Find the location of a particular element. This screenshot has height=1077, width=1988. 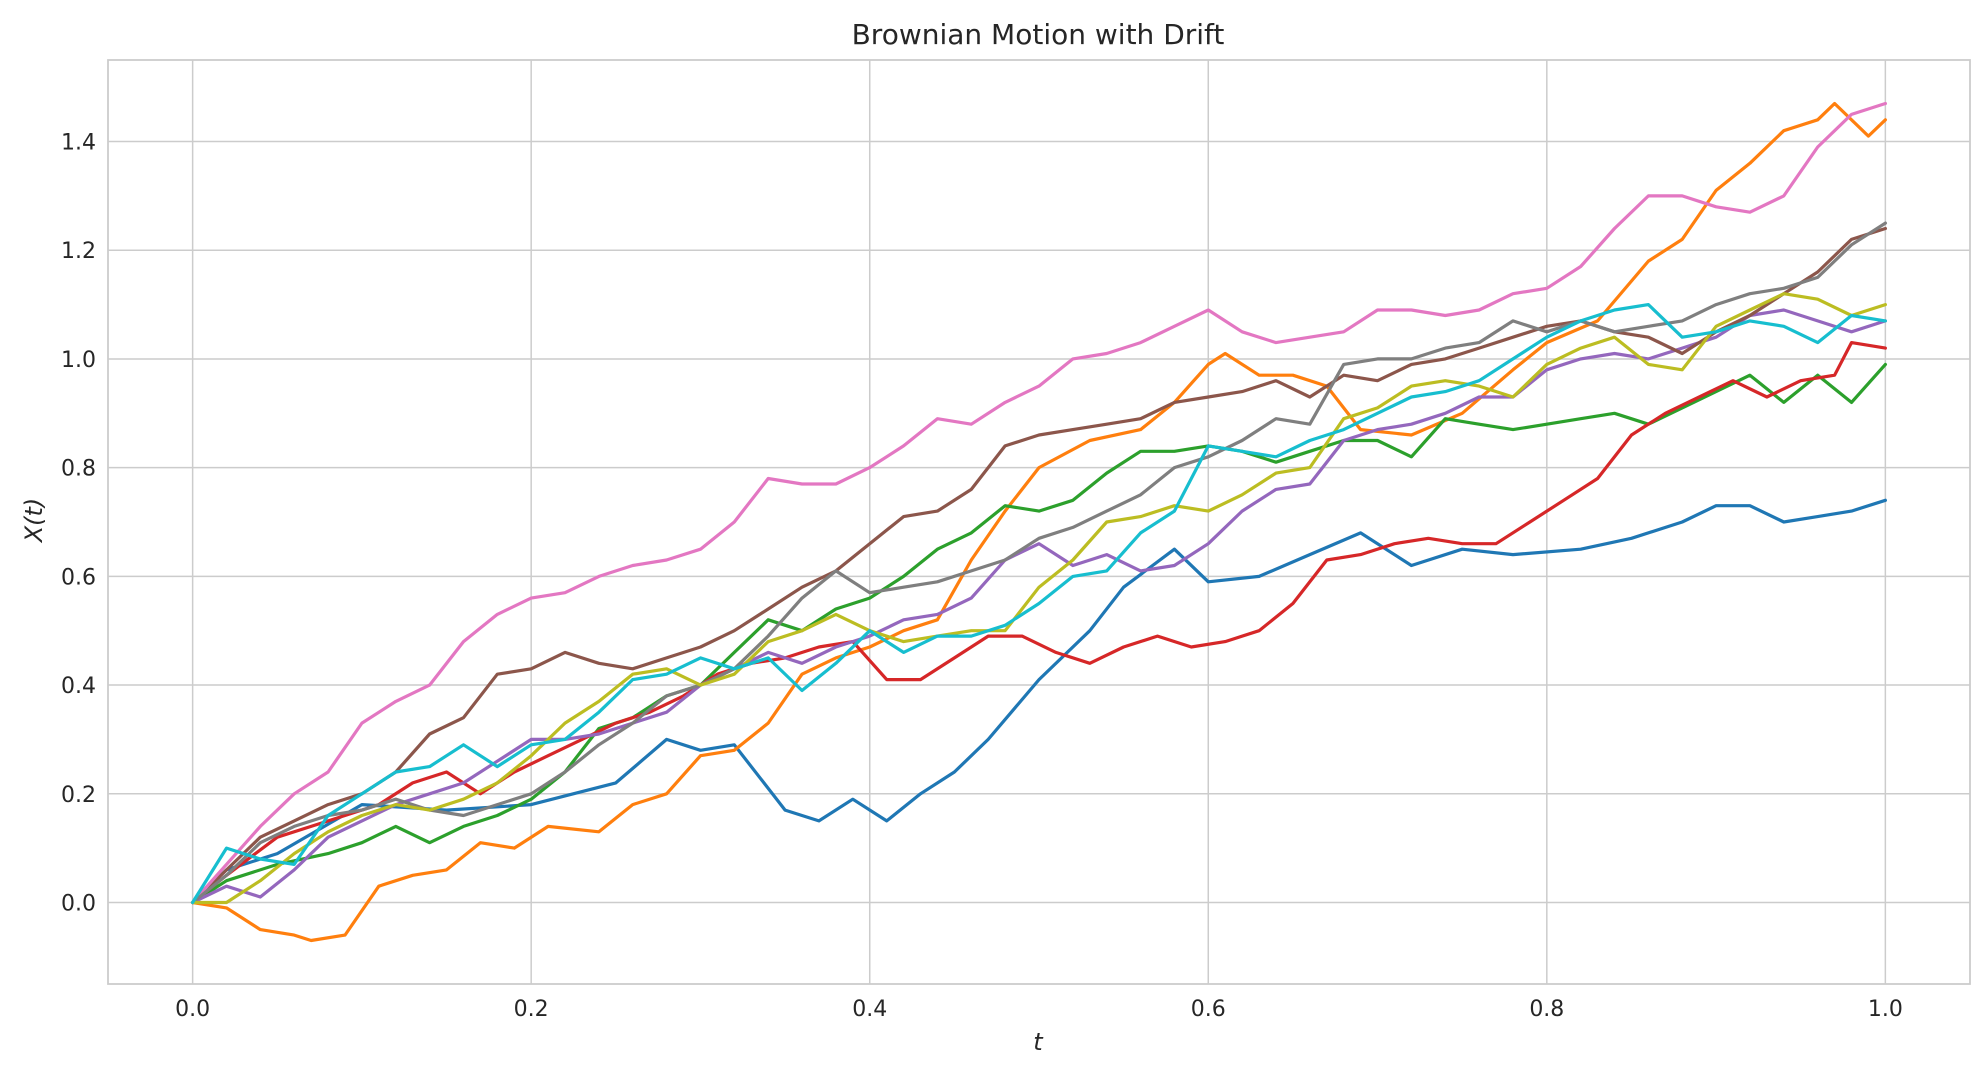

x-tick-label: 1.0 is located at coordinates (1885, 1009).